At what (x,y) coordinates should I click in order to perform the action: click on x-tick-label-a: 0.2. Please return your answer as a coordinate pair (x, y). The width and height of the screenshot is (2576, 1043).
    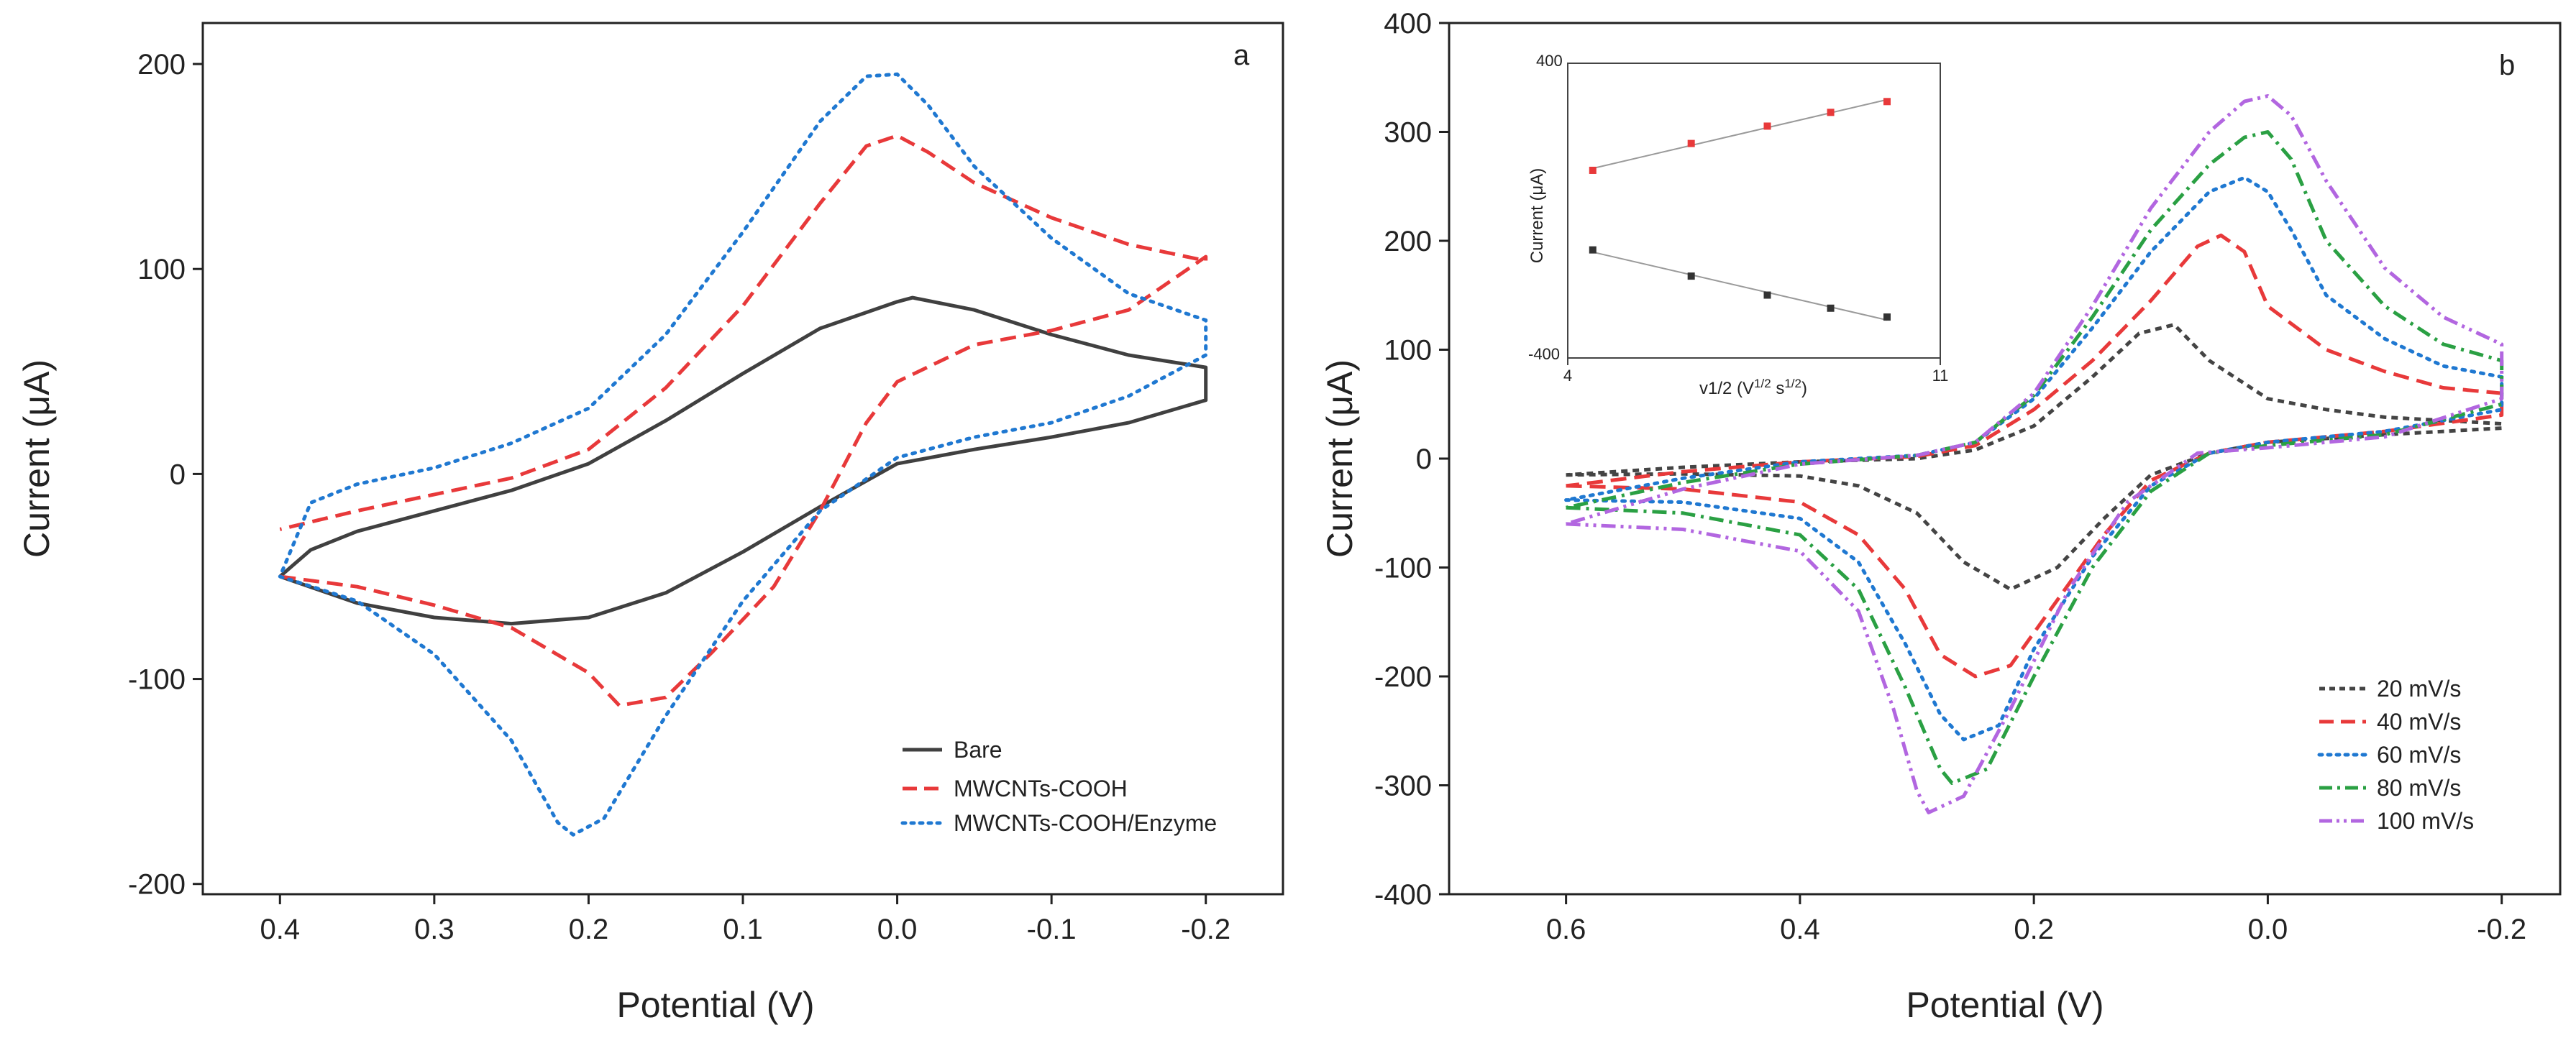
    Looking at the image, I should click on (589, 929).